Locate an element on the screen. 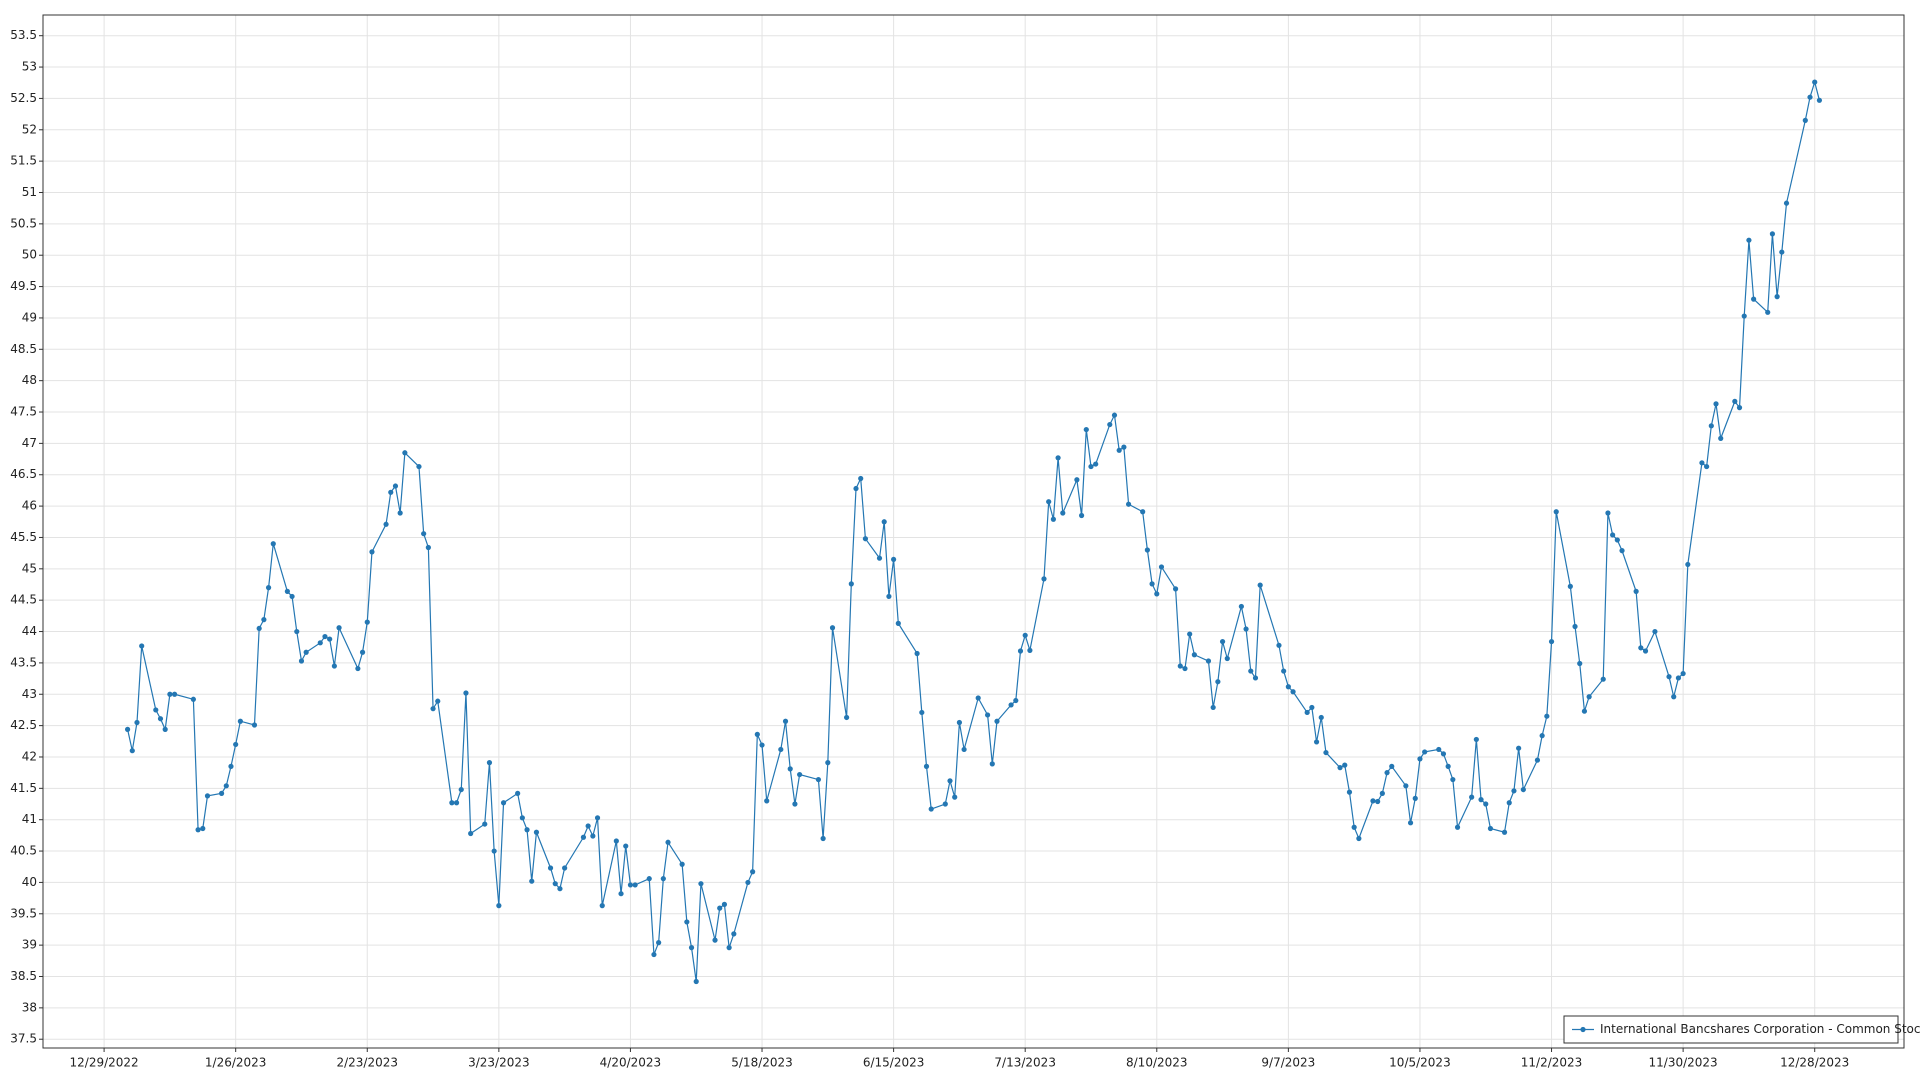  y-tick-label: 38 is located at coordinates (29, 1007).